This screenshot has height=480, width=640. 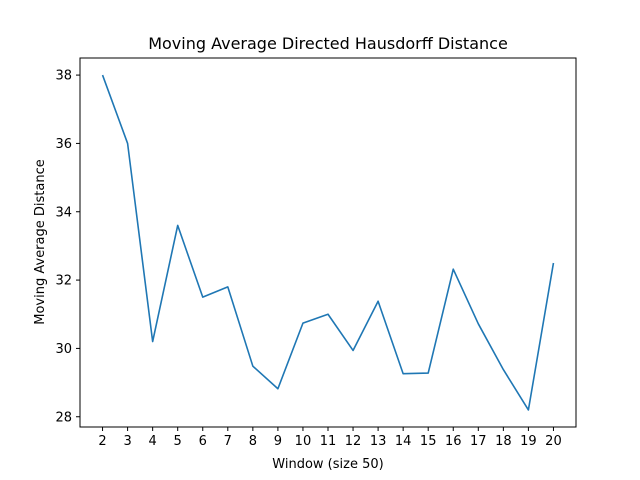 What do you see at coordinates (63, 349) in the screenshot?
I see `y-tick-label: 30` at bounding box center [63, 349].